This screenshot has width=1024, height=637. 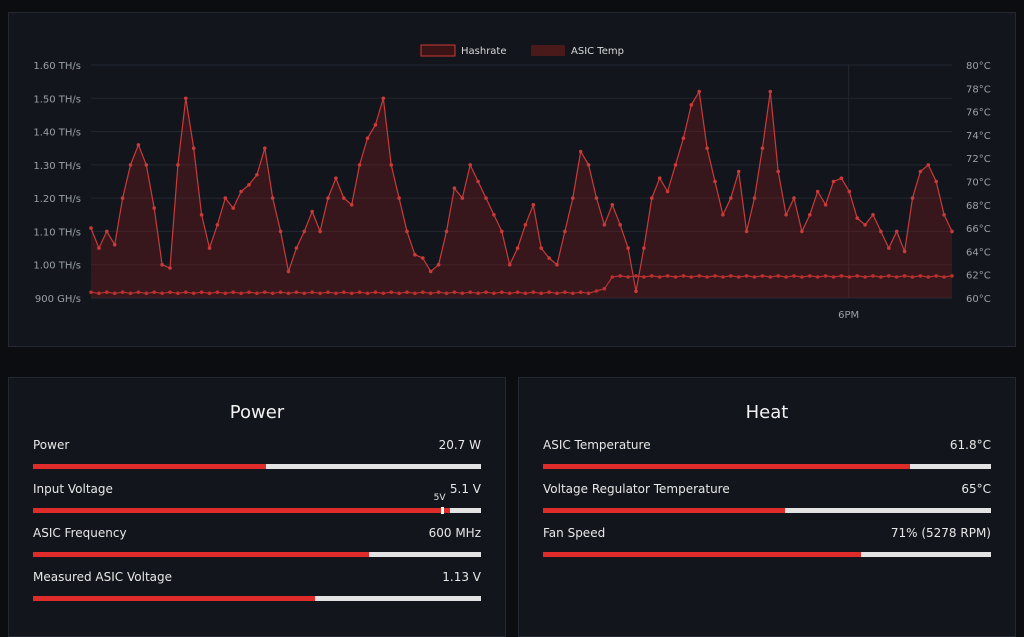 What do you see at coordinates (57, 99) in the screenshot?
I see `y-left-tick-label: 1.50 TH/s` at bounding box center [57, 99].